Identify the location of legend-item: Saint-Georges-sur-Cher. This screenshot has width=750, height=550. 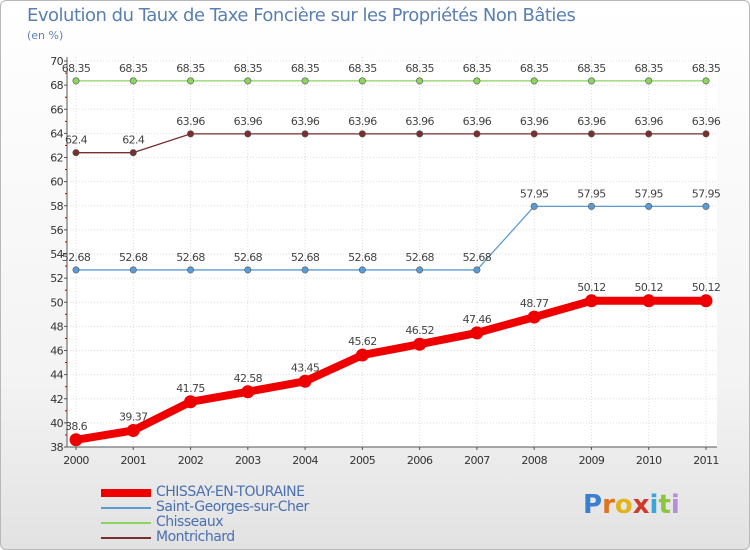
(205, 507).